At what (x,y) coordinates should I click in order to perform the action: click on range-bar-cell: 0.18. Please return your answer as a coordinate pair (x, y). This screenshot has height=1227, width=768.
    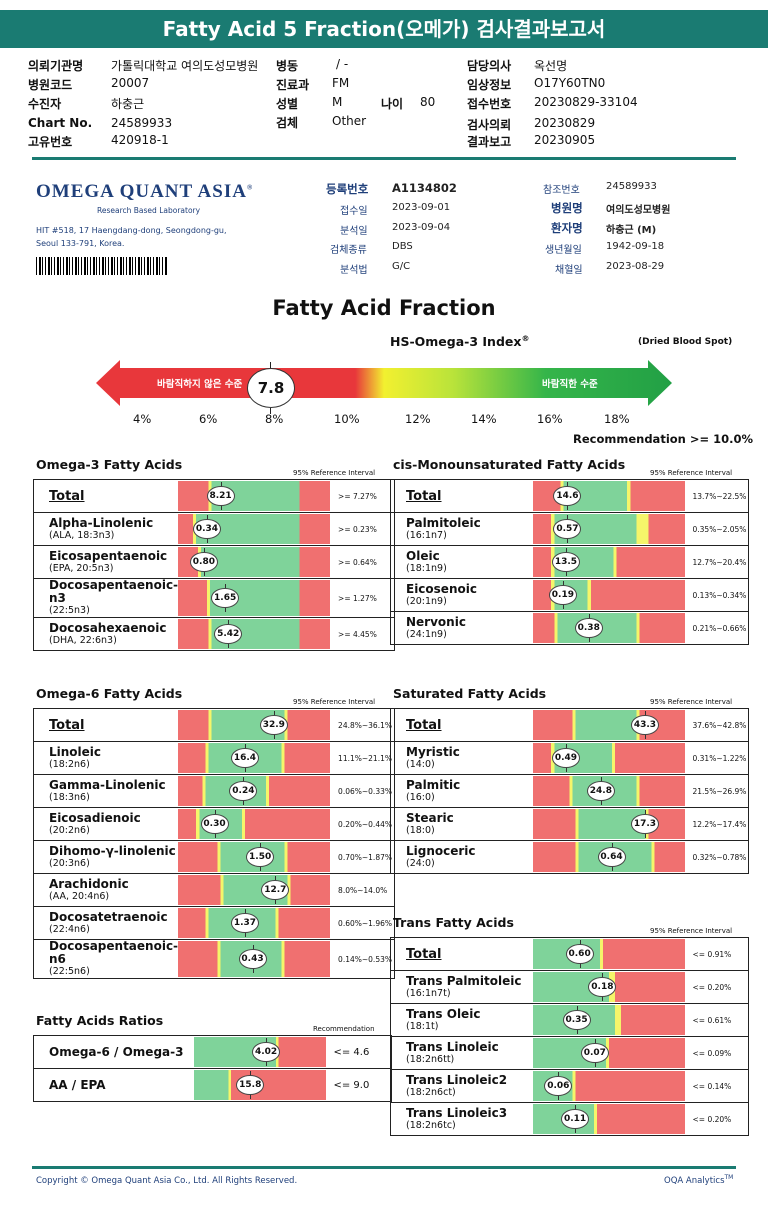
    Looking at the image, I should click on (608, 987).